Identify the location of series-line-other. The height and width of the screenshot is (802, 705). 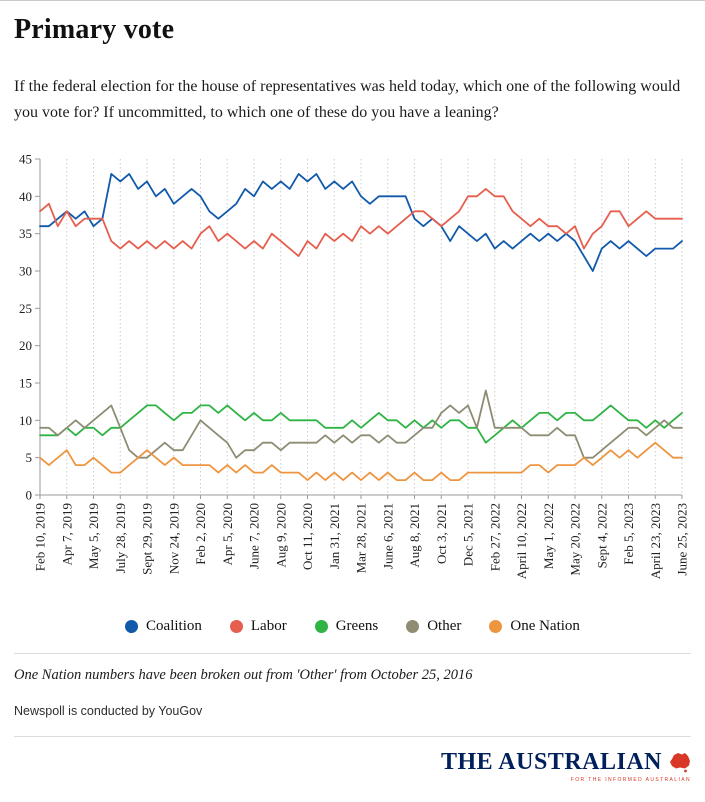
(361, 424).